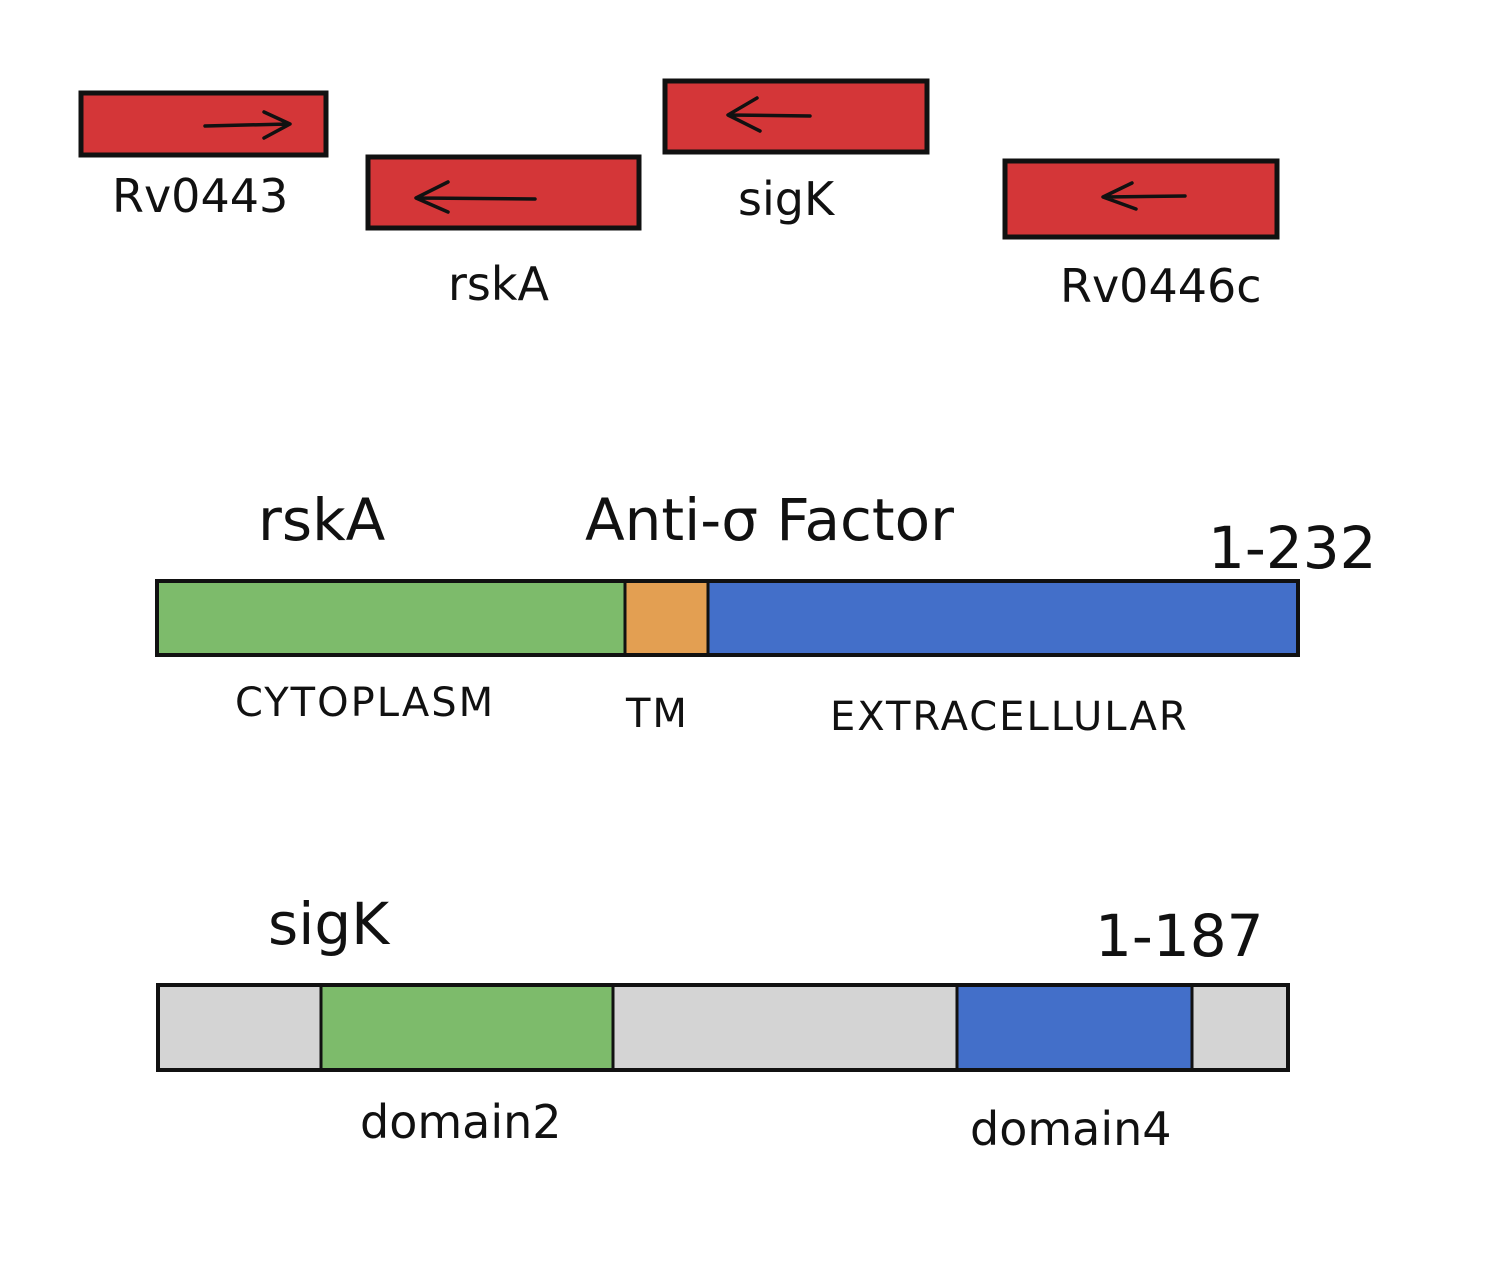 The width and height of the screenshot is (1498, 1274). Describe the element at coordinates (666, 618) in the screenshot. I see `region-tm` at that location.